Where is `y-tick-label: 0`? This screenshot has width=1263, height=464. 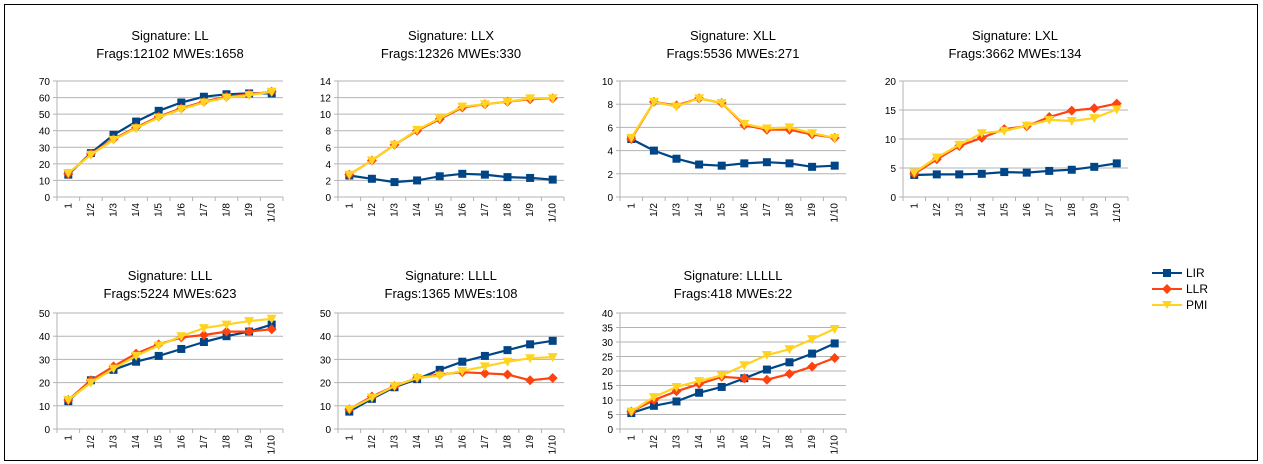
y-tick-label: 0 is located at coordinates (47, 198).